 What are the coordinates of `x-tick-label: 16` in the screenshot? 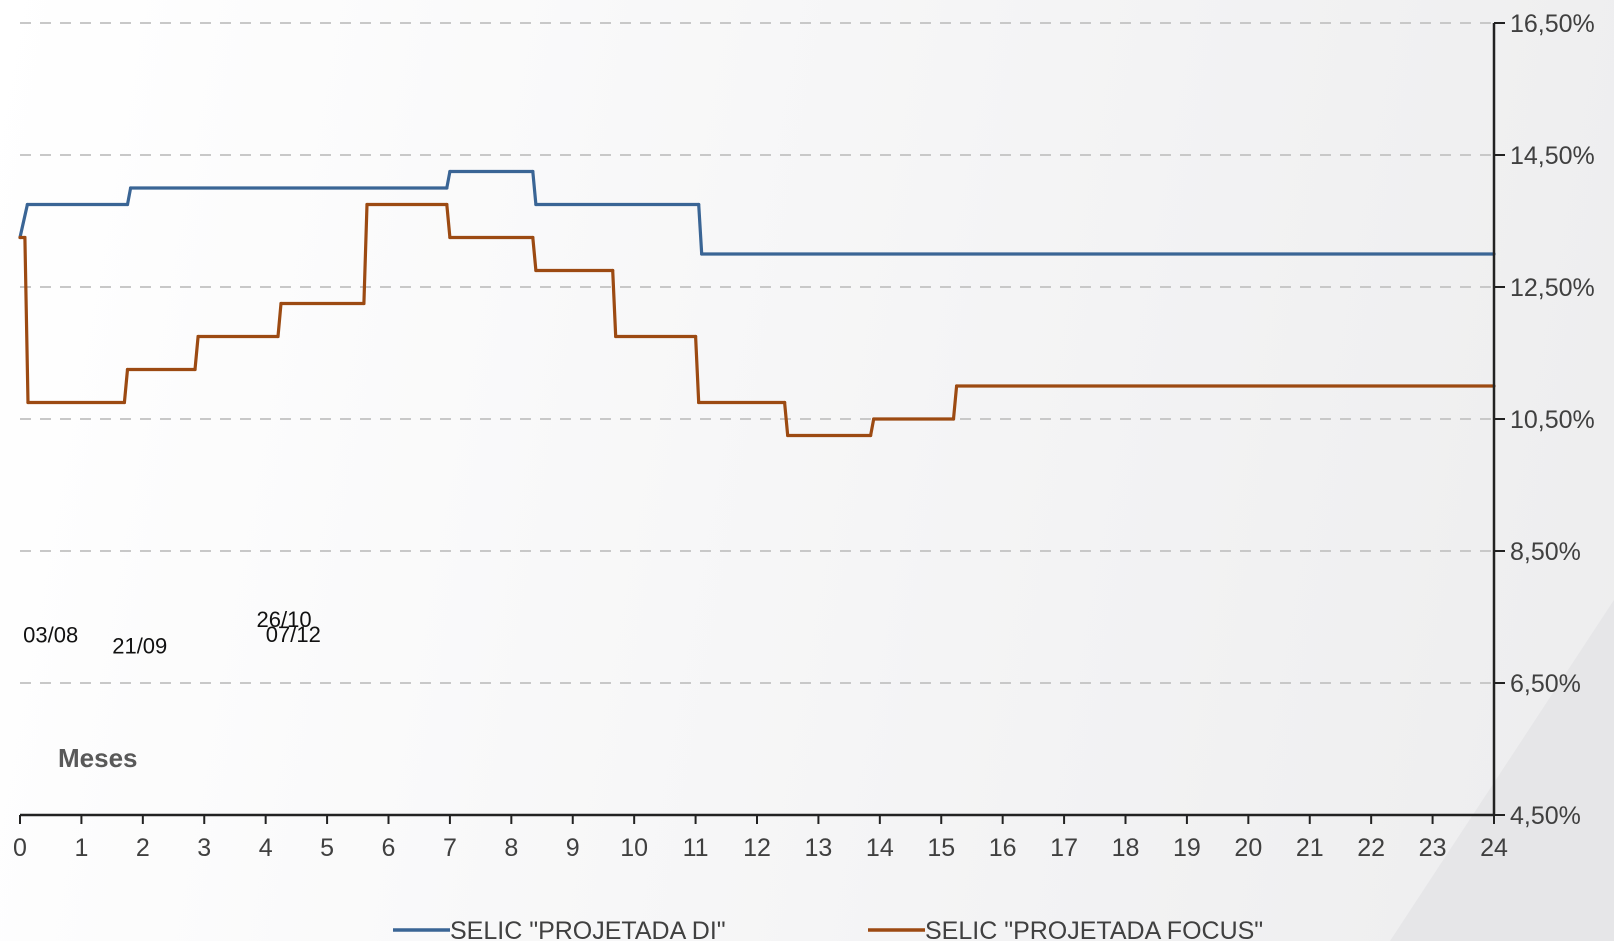 It's located at (1003, 848).